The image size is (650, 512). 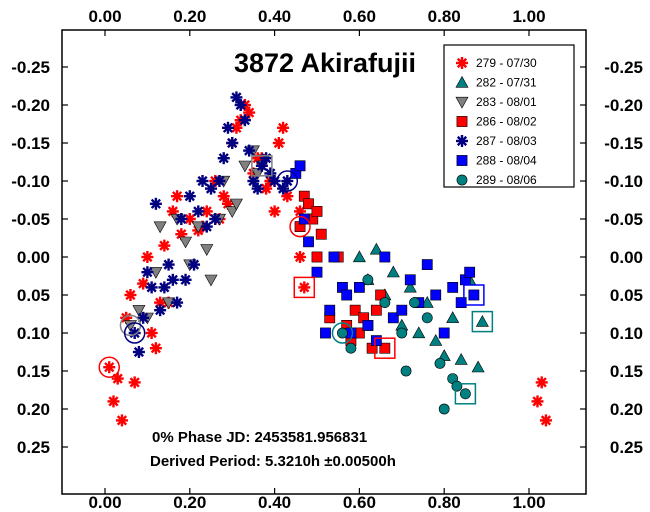 What do you see at coordinates (30, 181) in the screenshot?
I see `y-tick-label-left: -0.10` at bounding box center [30, 181].